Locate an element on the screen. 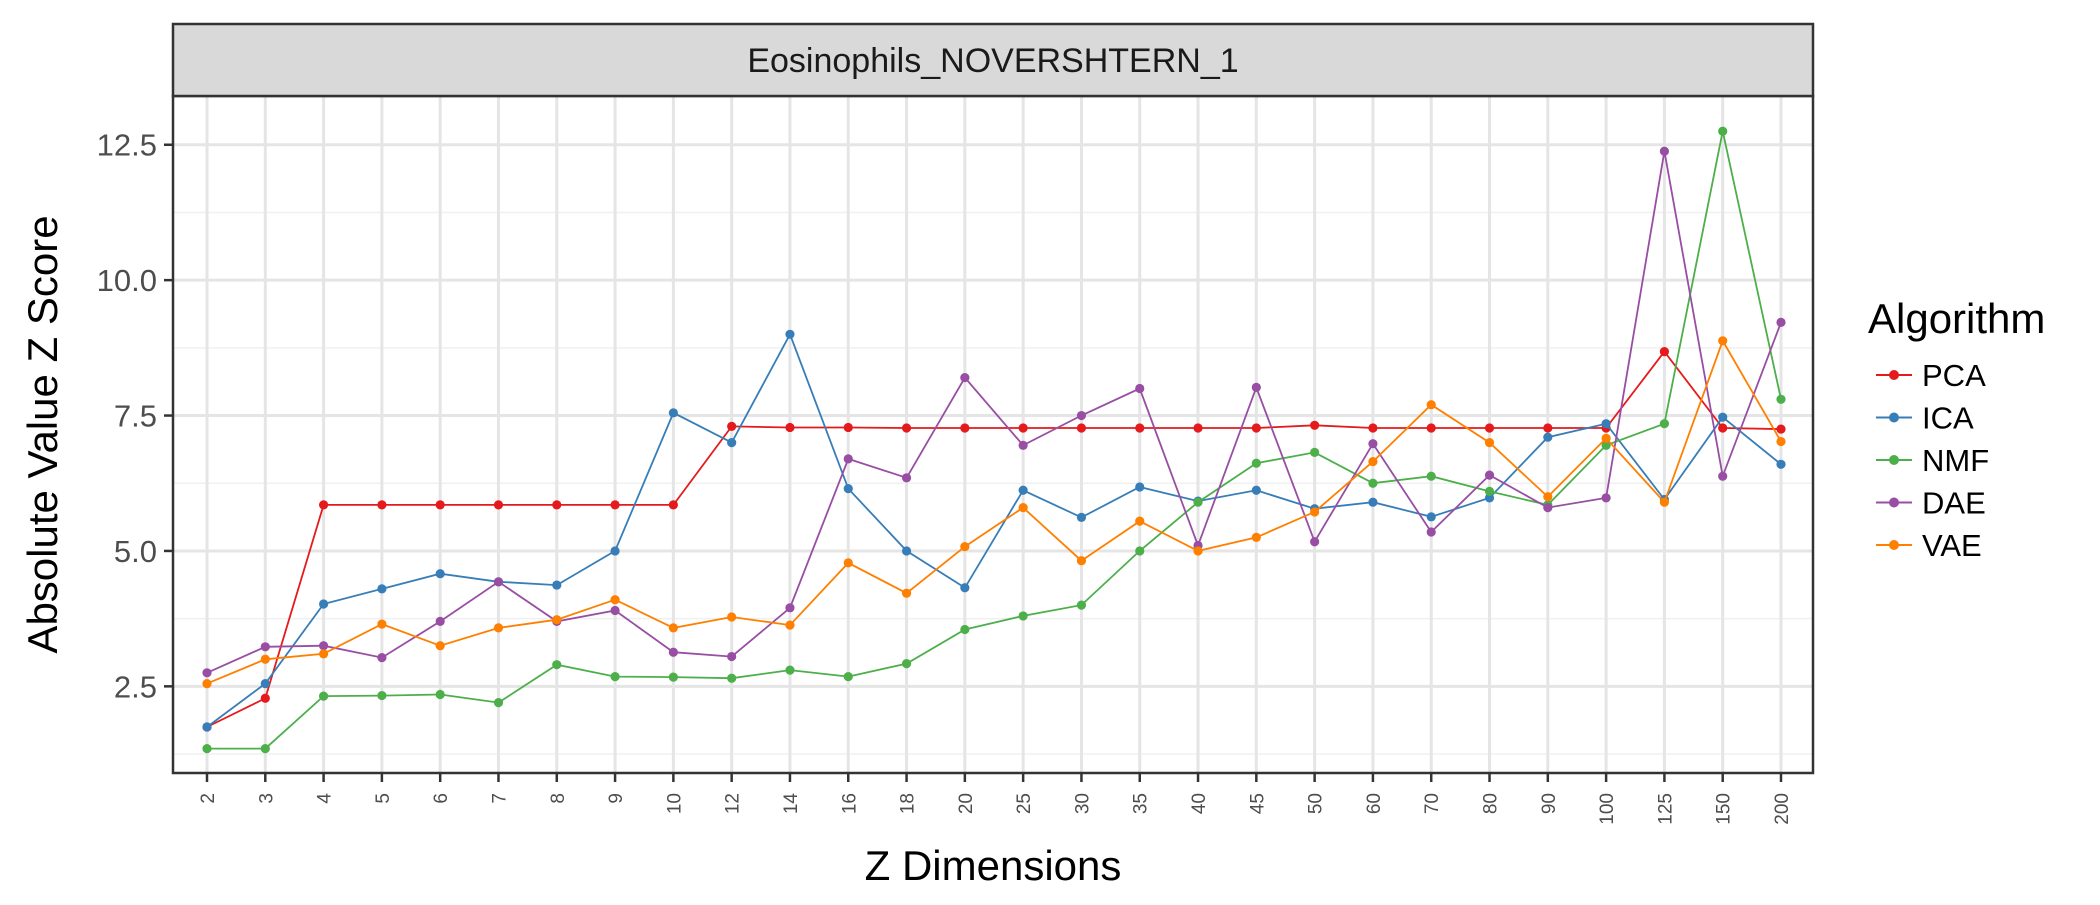  y-tick-label: 10.0 is located at coordinates (127, 280).